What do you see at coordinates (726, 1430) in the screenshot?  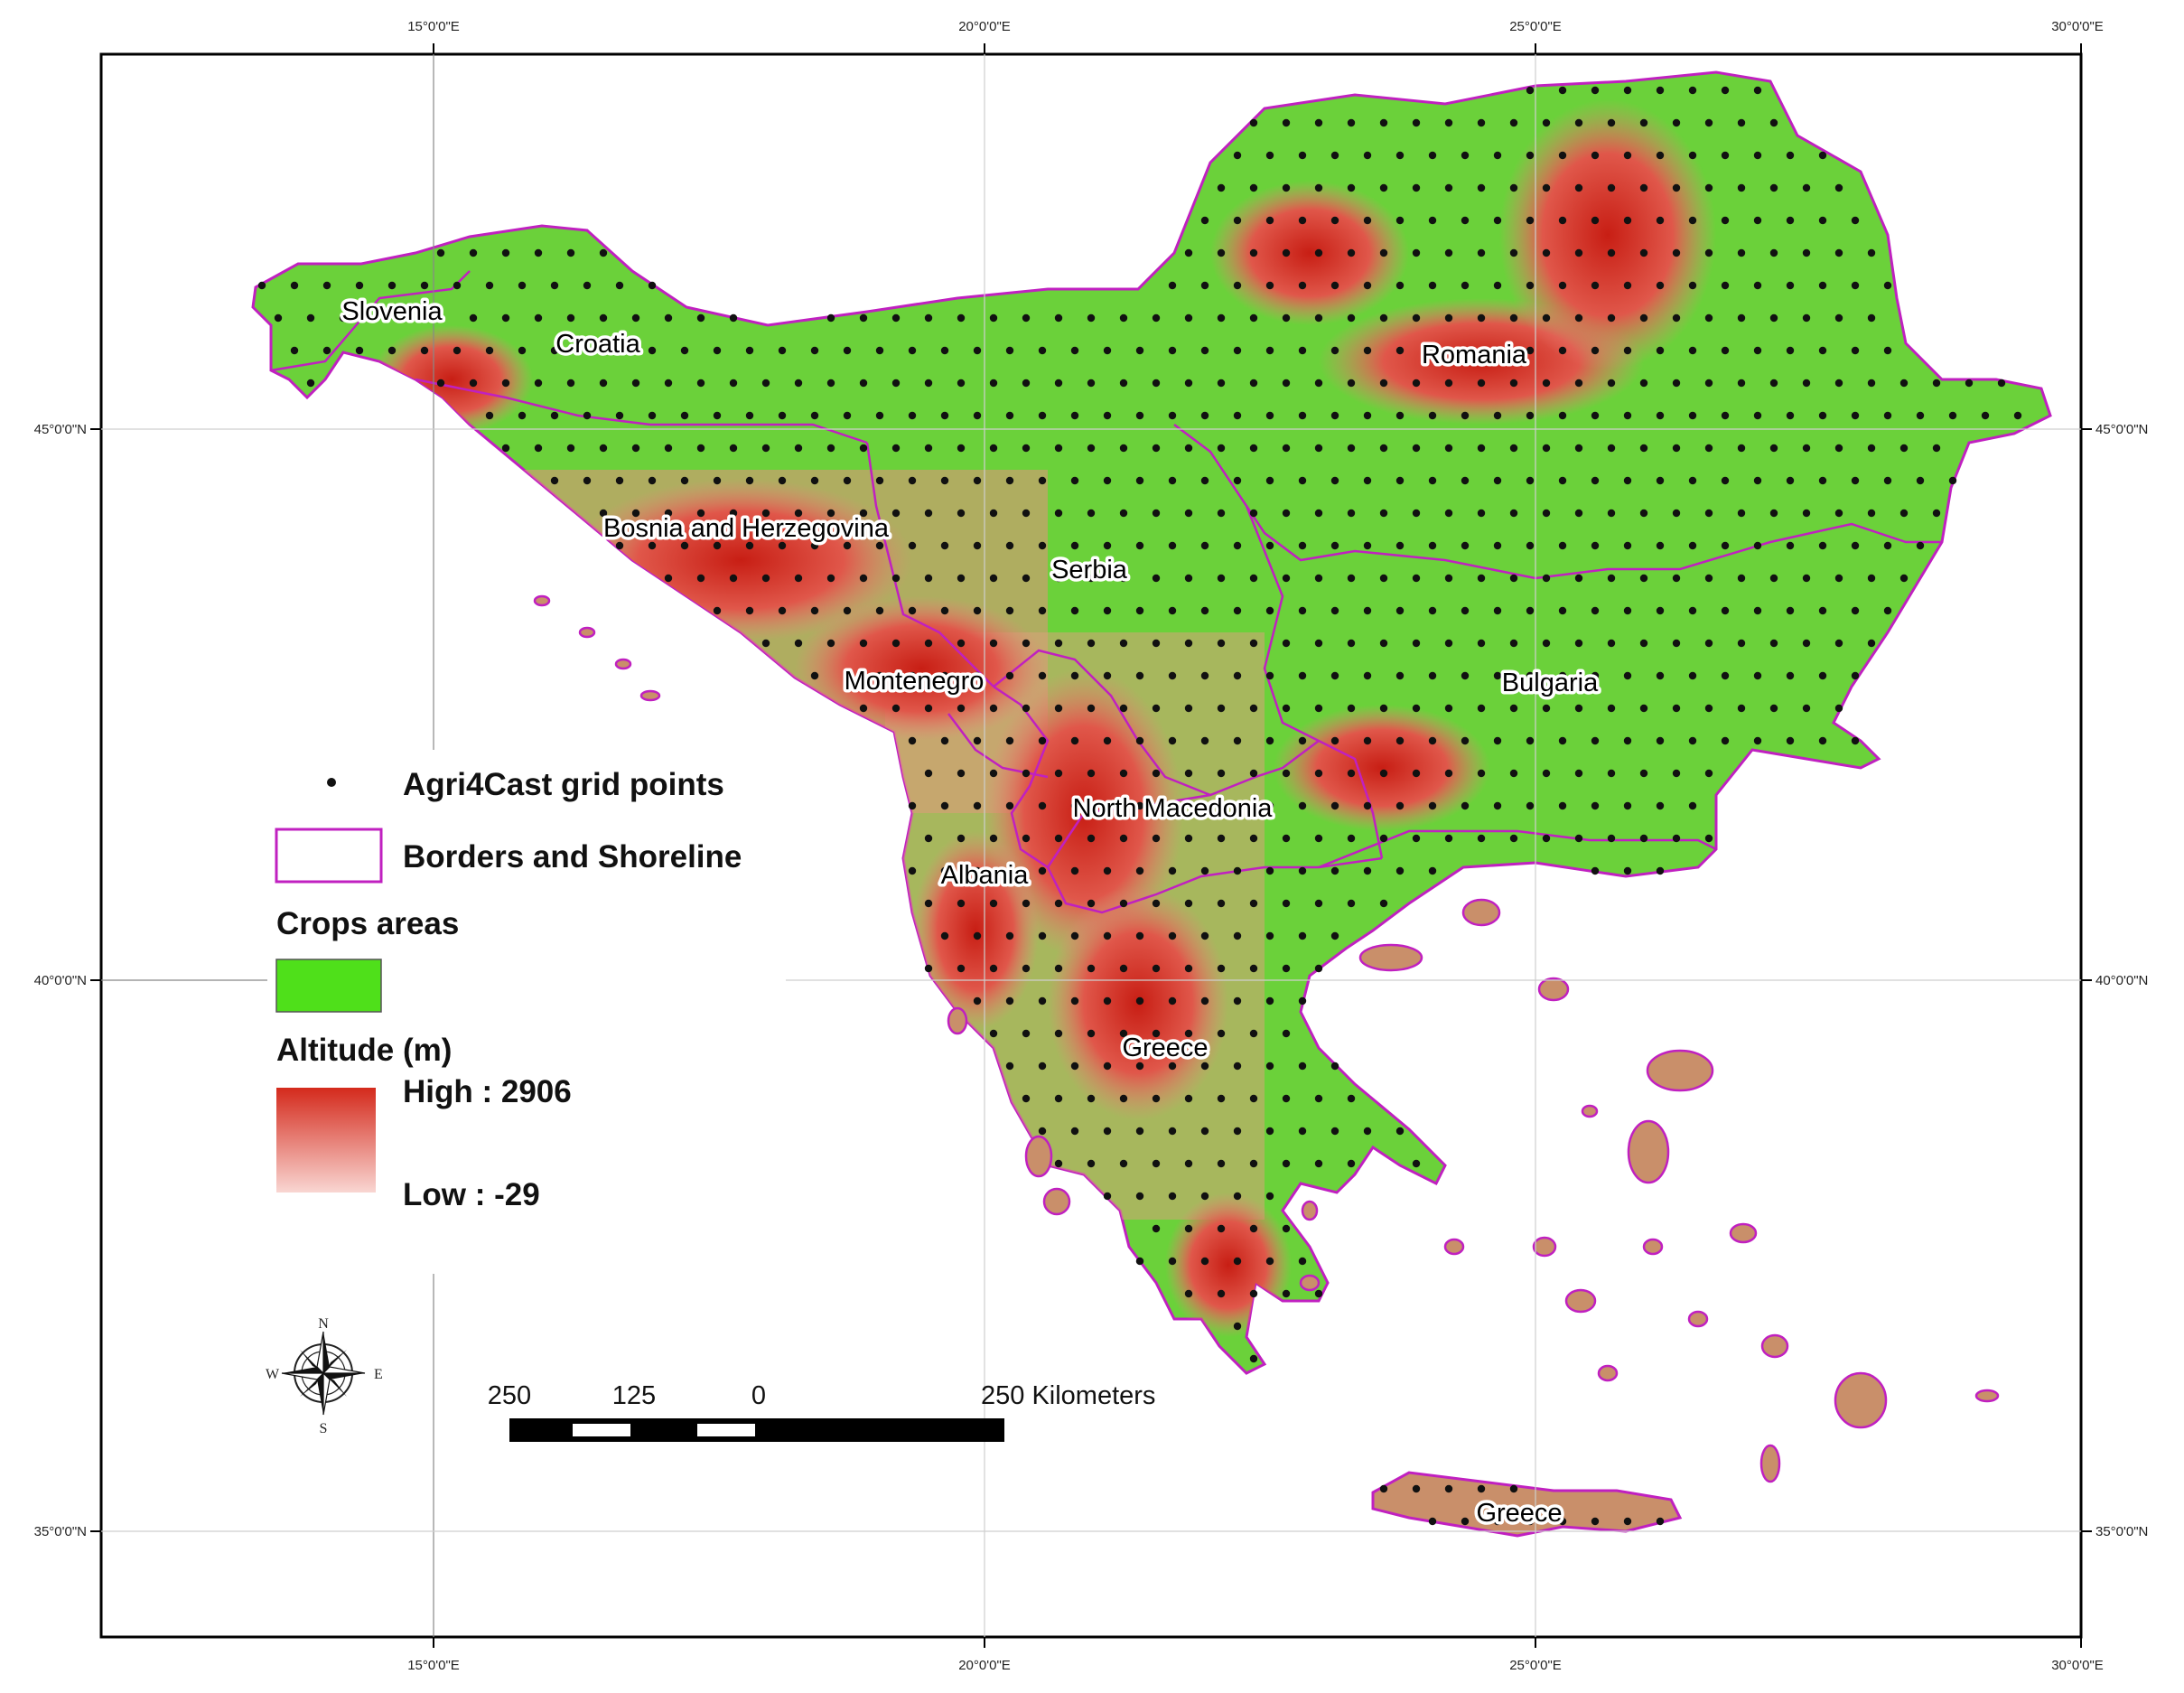 I see `scale-bar-segment` at bounding box center [726, 1430].